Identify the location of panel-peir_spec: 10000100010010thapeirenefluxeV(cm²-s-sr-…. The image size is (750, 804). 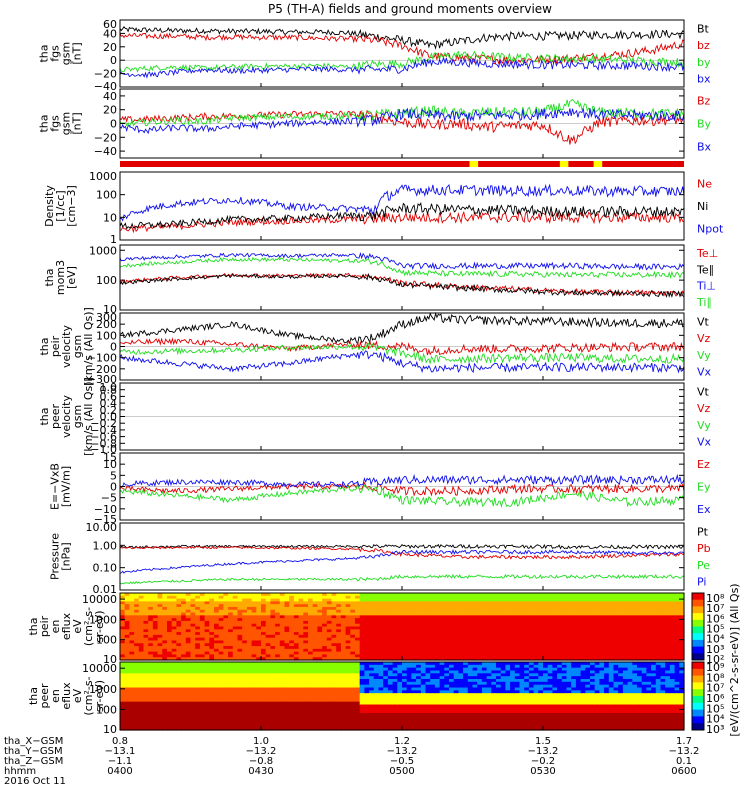
(356, 629).